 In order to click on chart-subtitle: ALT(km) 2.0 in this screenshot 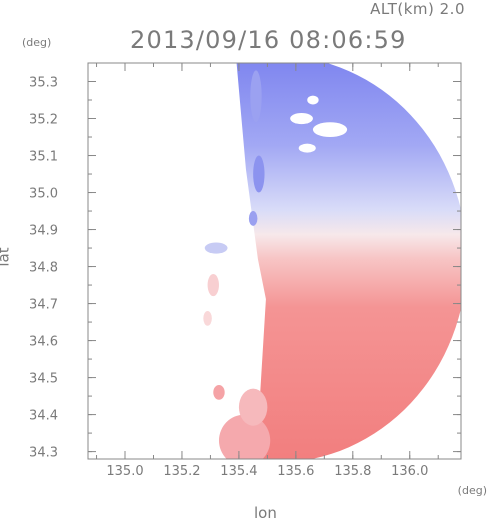, I will do `click(417, 9)`.